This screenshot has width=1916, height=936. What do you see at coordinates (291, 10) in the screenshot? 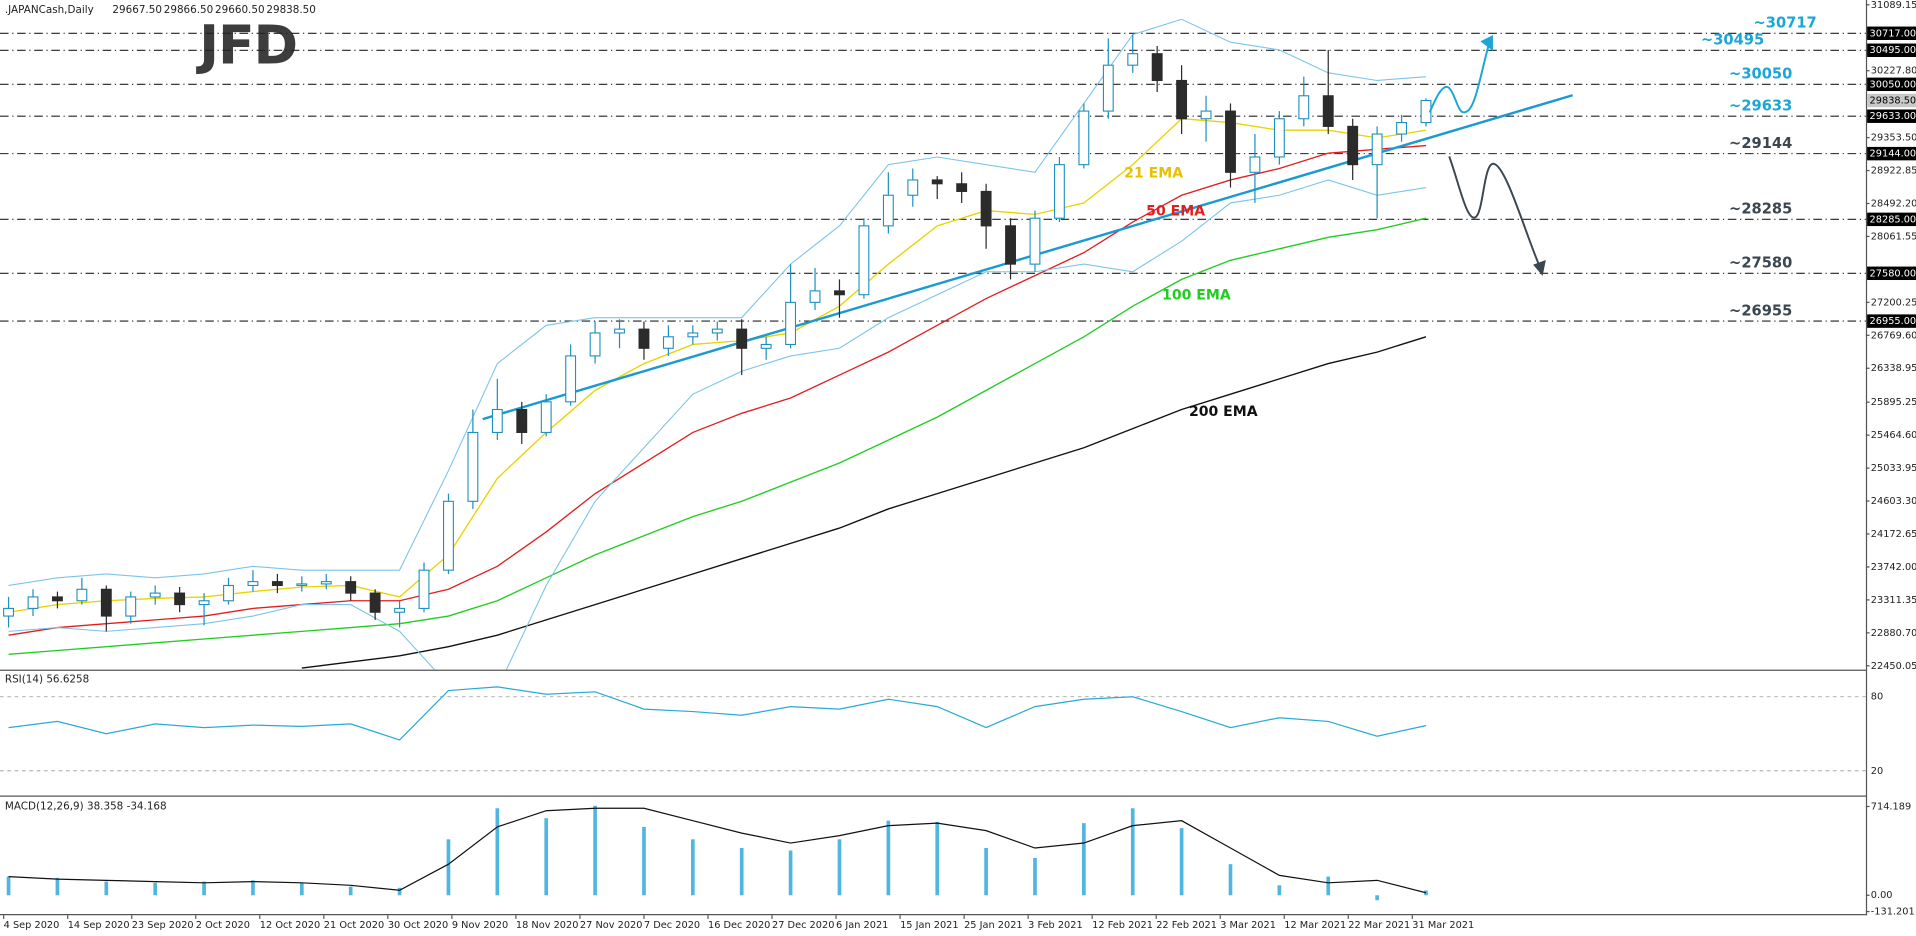
I see `ohlc-value: 29838.50` at bounding box center [291, 10].